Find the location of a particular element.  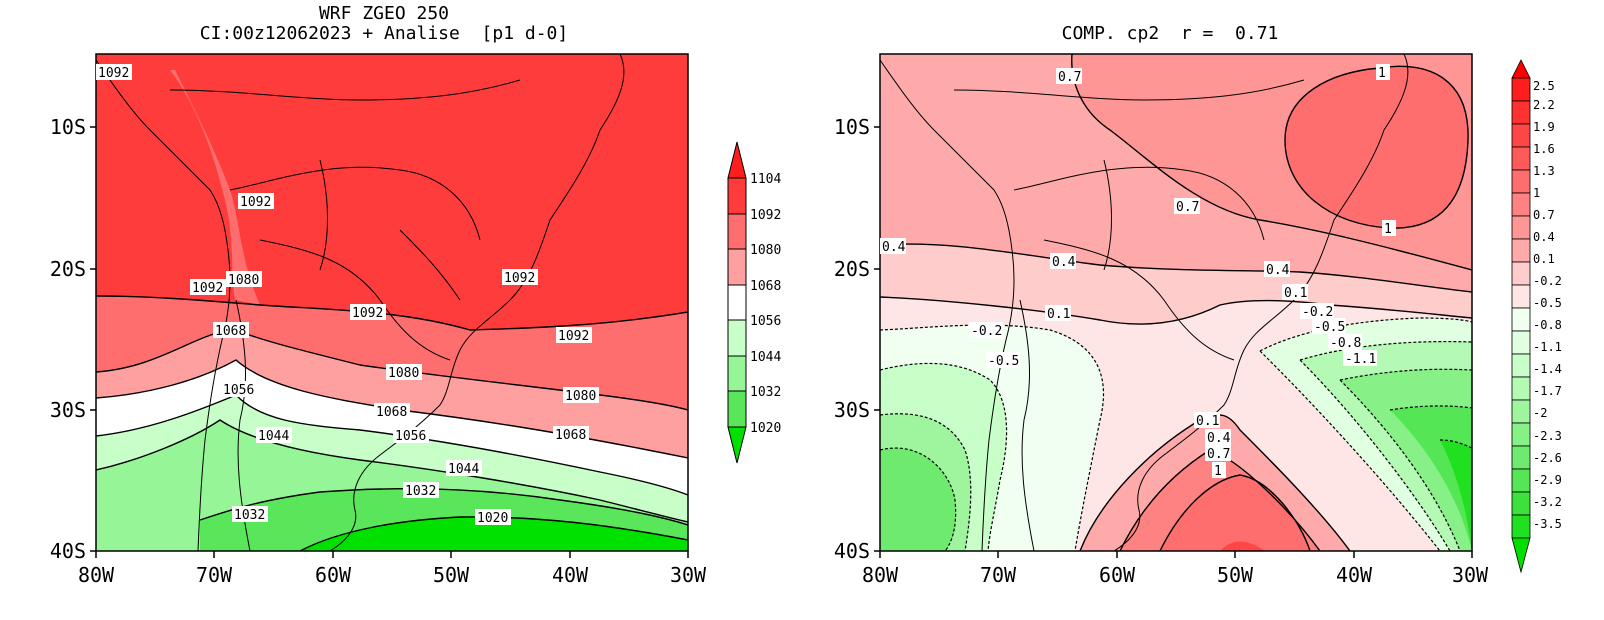

right-lat-label: 20S is located at coordinates (852, 269).